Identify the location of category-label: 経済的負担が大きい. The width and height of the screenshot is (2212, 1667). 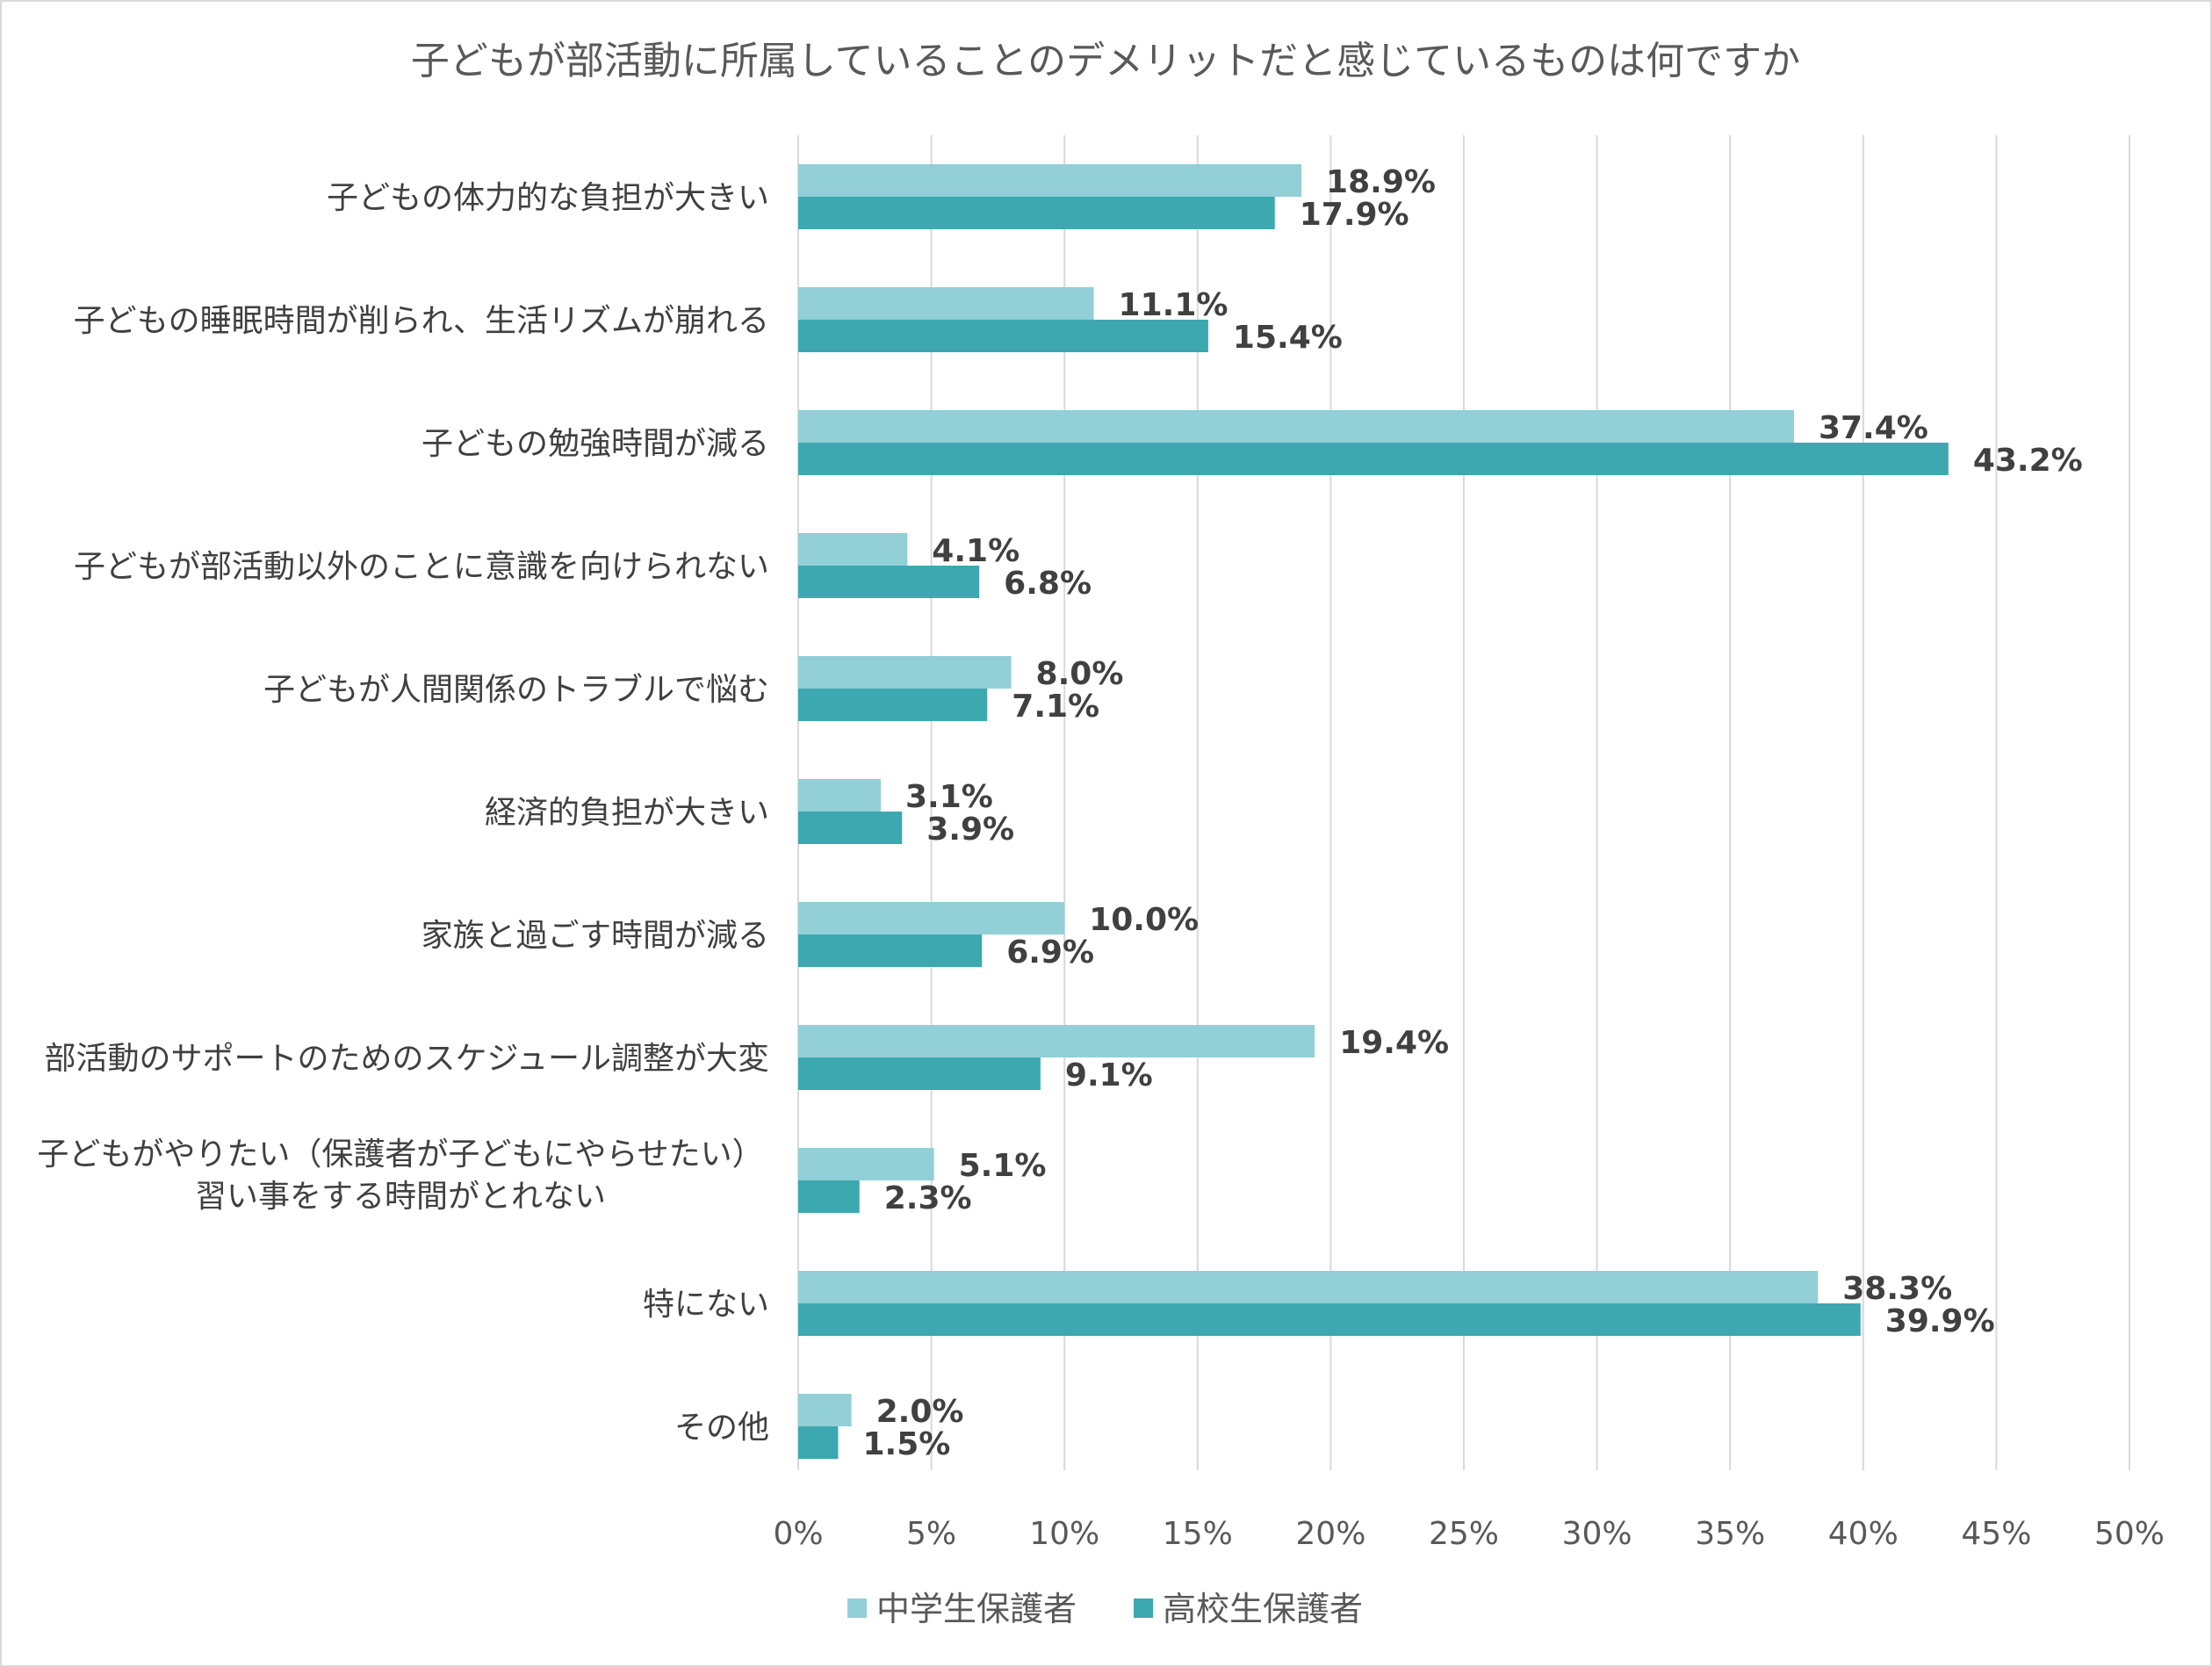
(627, 813).